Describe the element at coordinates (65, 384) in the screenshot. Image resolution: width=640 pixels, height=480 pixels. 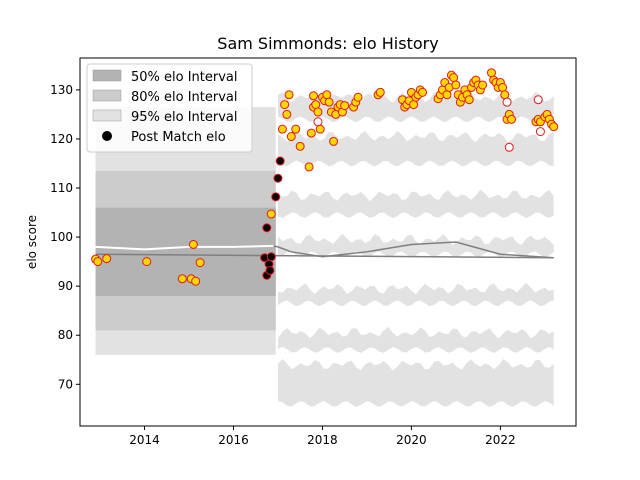
I see `y-tick-label: 70` at that location.